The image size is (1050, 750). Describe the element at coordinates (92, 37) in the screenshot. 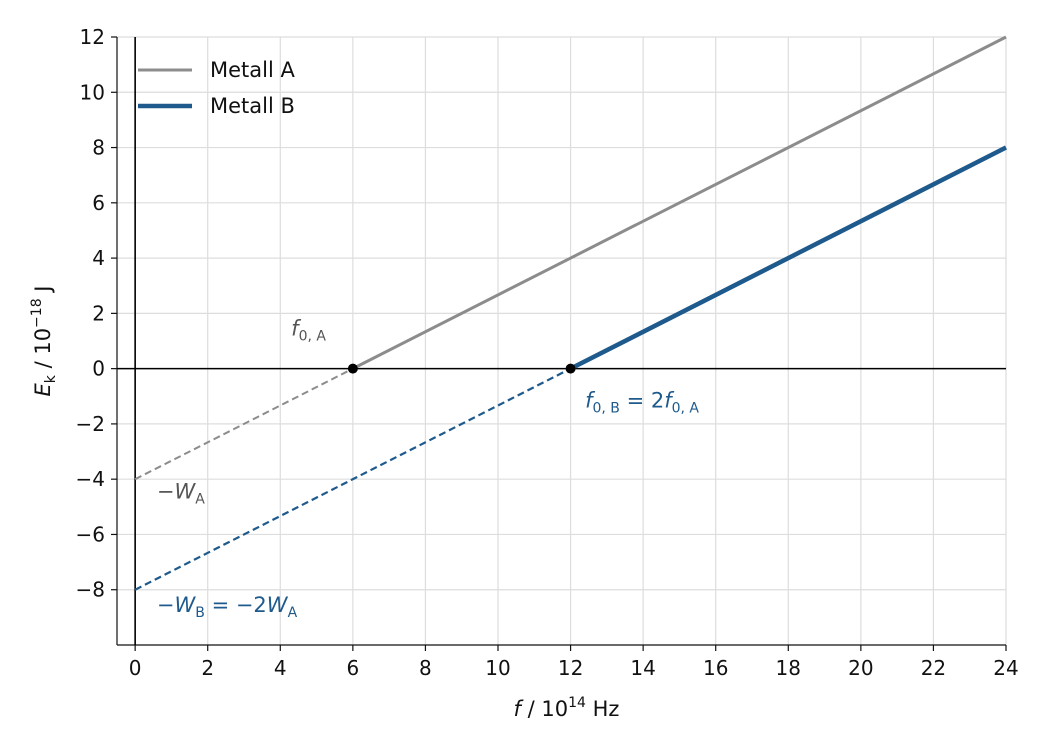

I see `y-tick-label: 12` at that location.